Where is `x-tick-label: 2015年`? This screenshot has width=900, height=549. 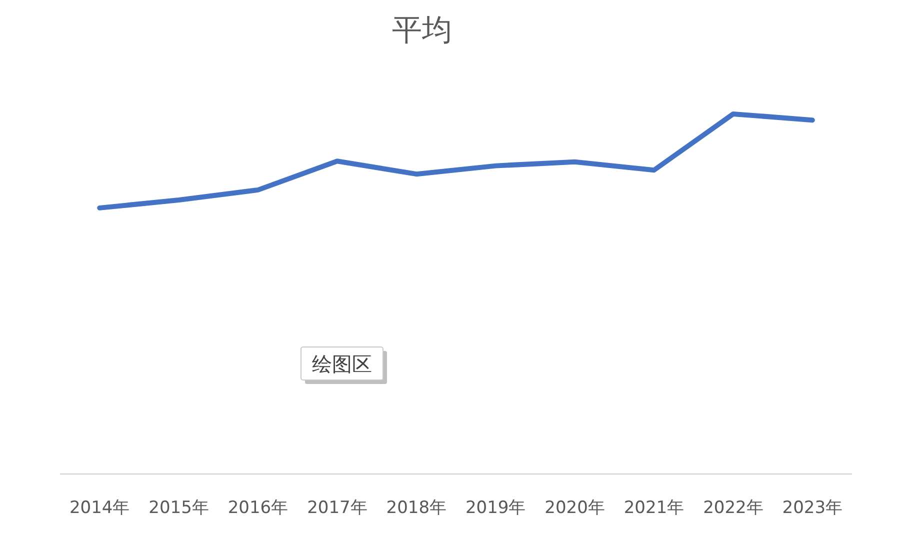 x-tick-label: 2015年 is located at coordinates (178, 508).